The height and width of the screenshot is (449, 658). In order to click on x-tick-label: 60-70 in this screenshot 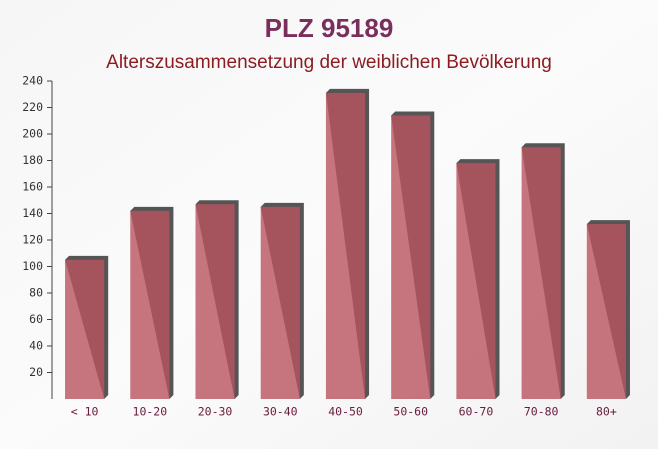, I will do `click(476, 412)`.